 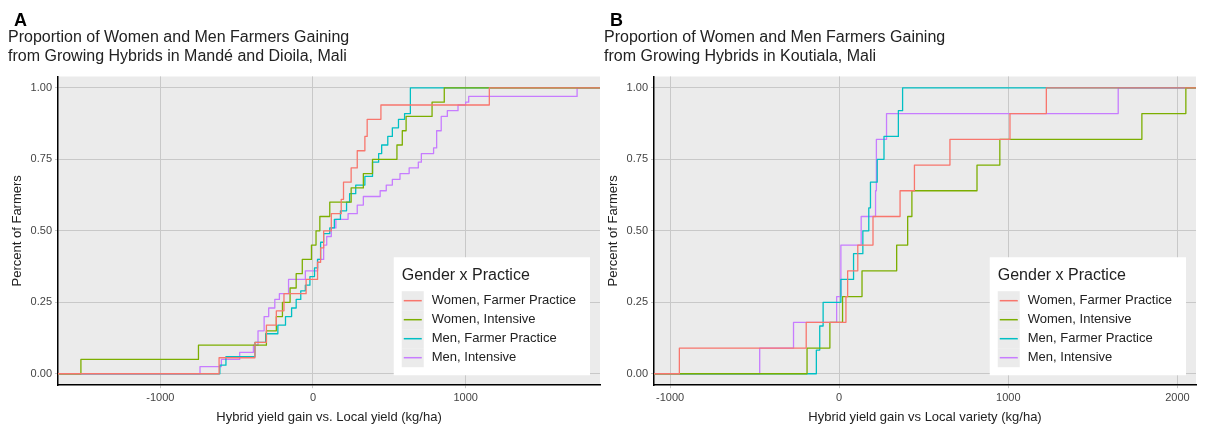 What do you see at coordinates (1177, 396) in the screenshot?
I see `x-tick-label: 2000` at bounding box center [1177, 396].